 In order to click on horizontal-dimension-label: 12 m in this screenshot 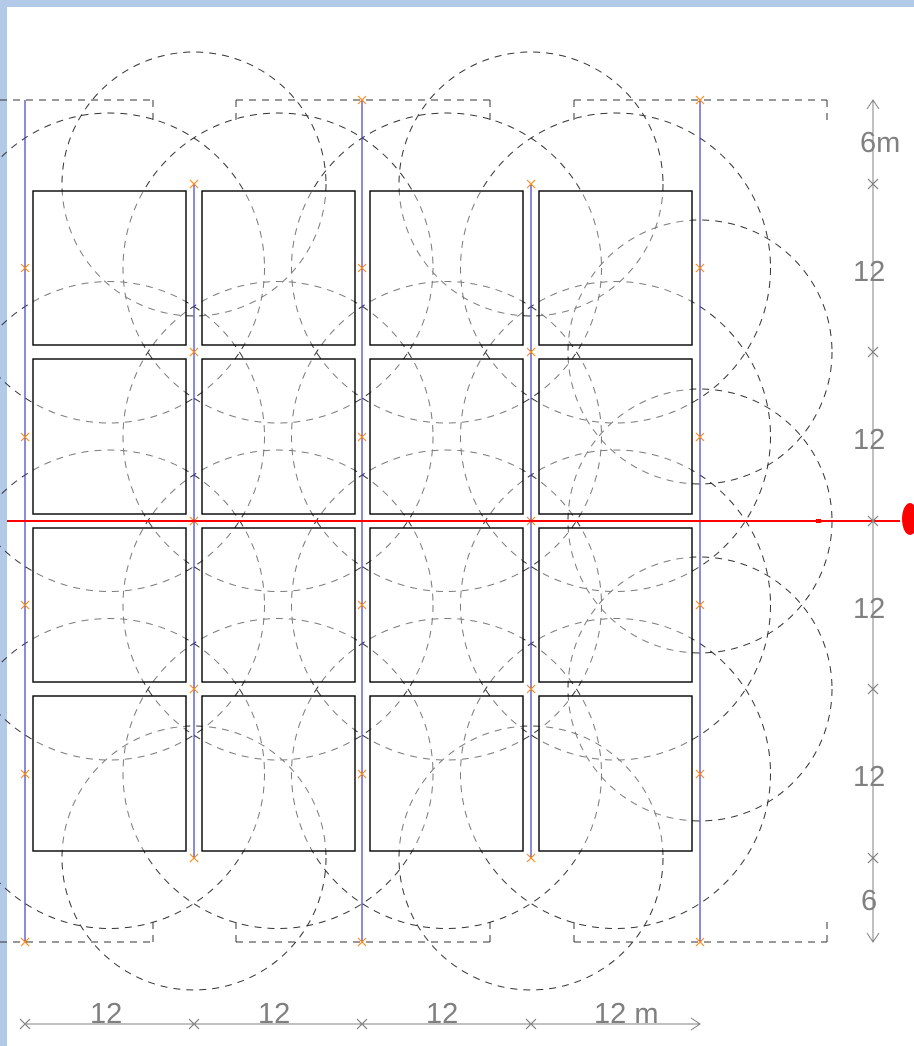, I will do `click(626, 1014)`.